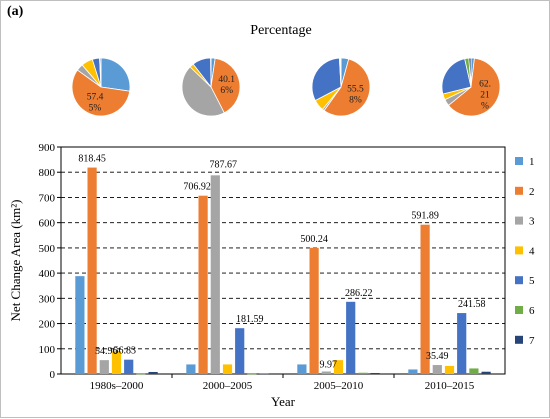  Describe the element at coordinates (47, 249) in the screenshot. I see `y-tick-label-500: 500` at that location.